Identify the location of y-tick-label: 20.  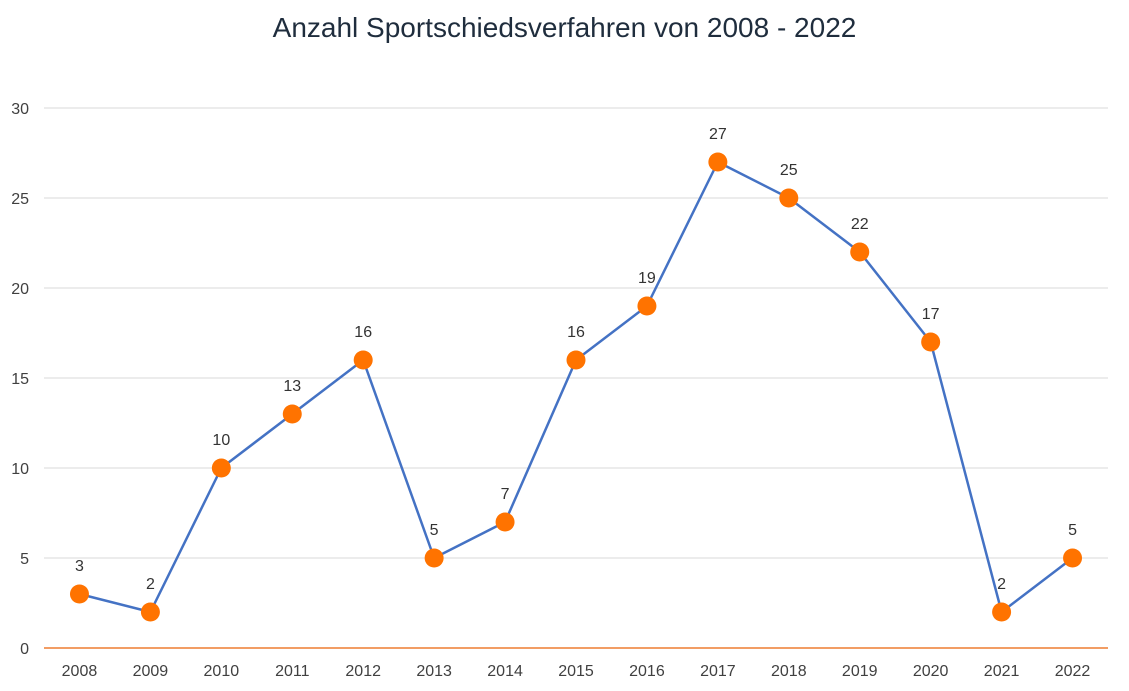
(20, 289).